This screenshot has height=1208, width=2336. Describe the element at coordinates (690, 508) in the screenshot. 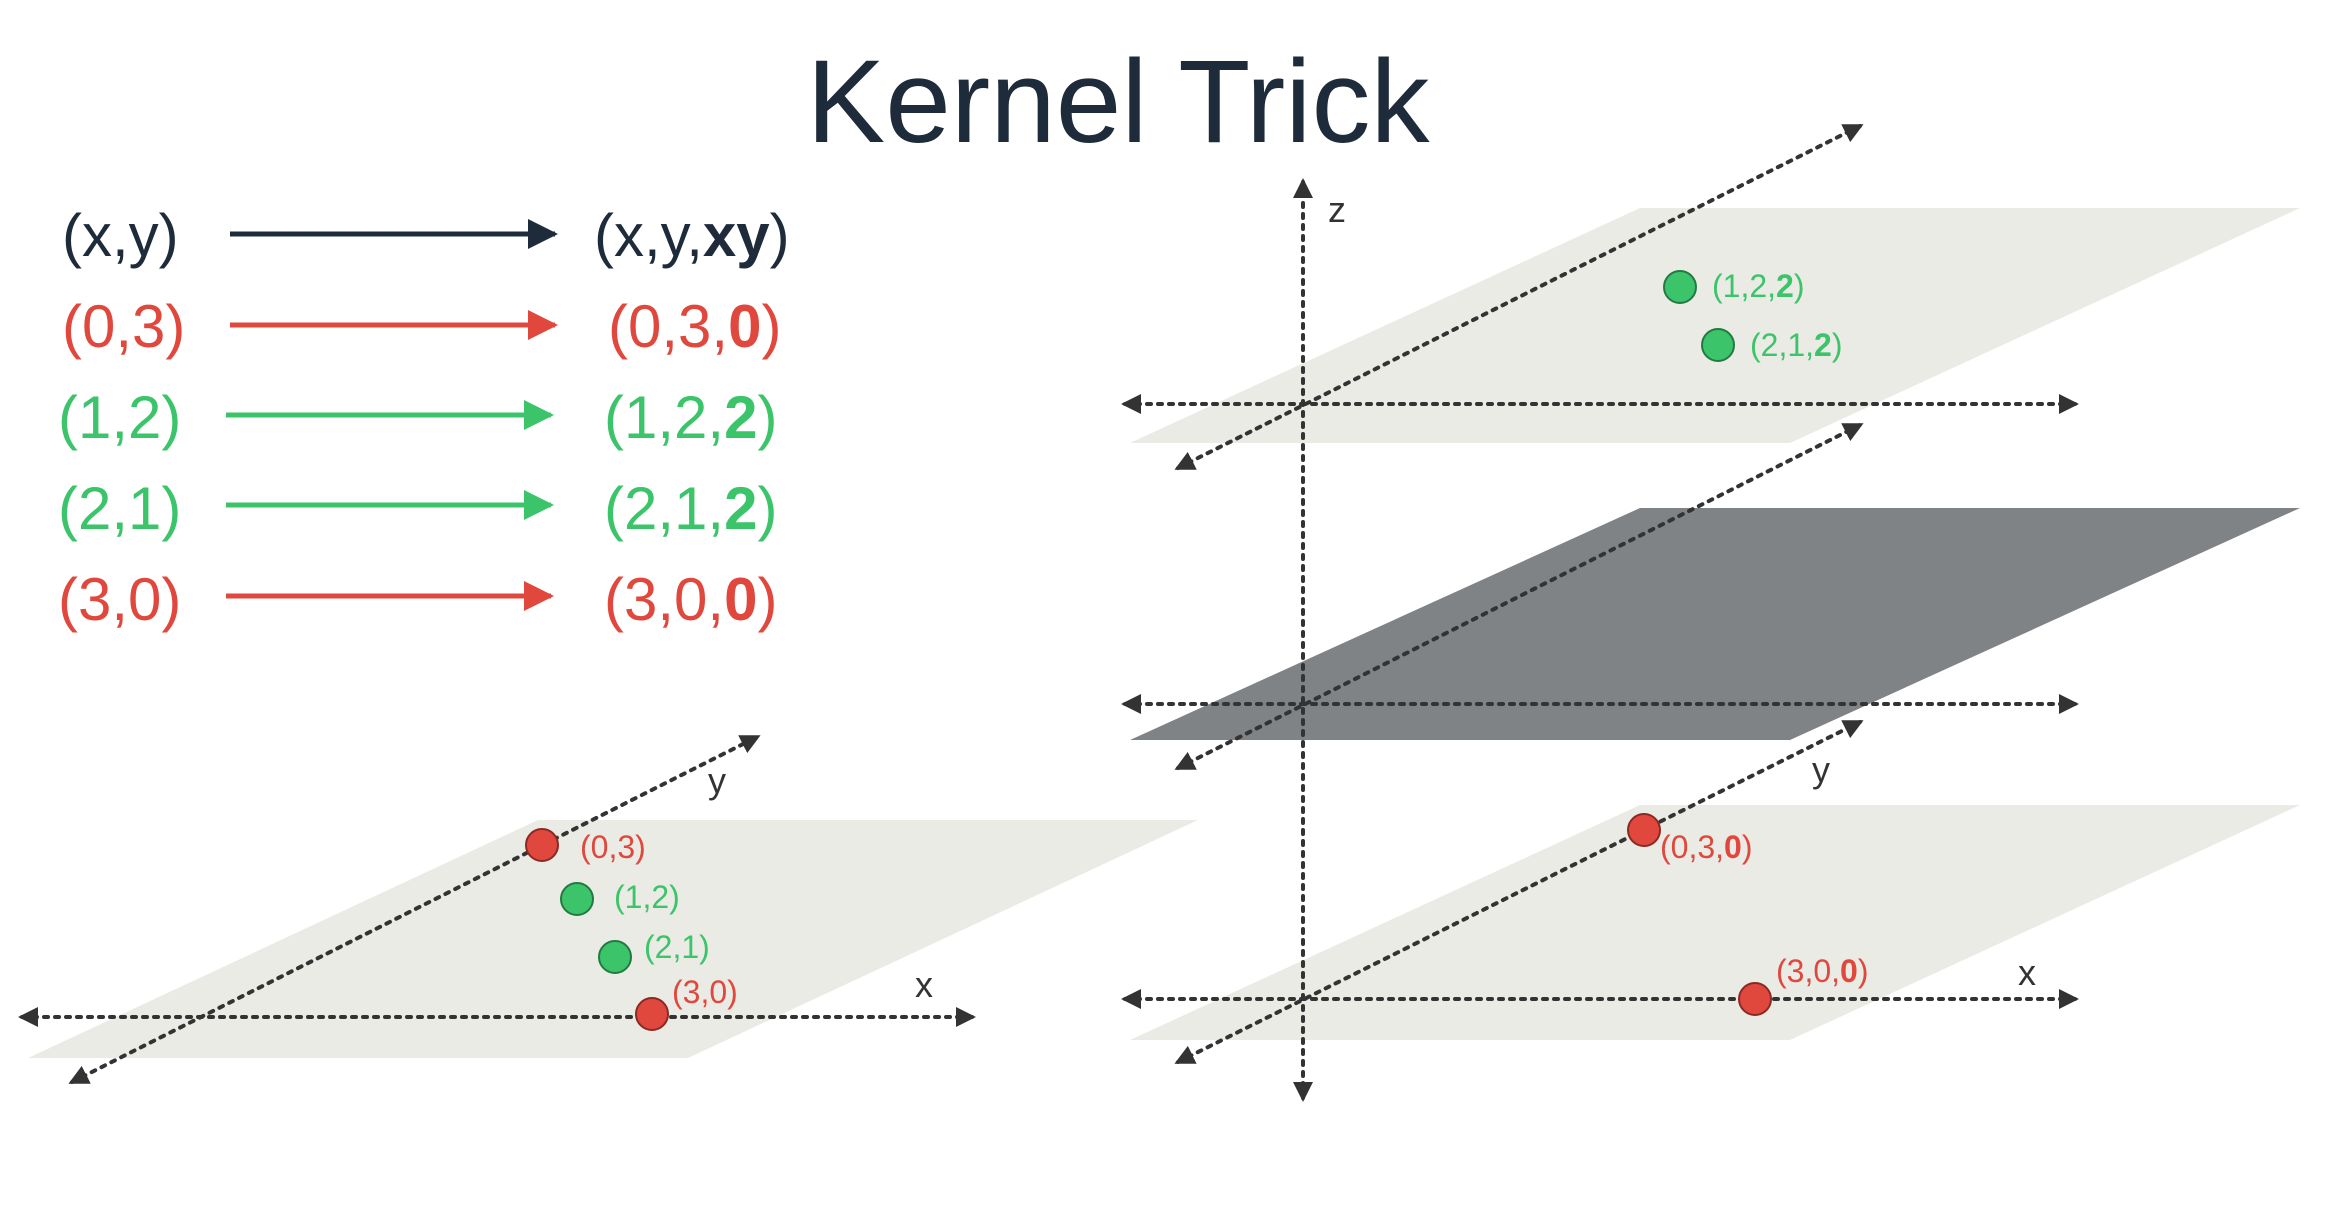

I see `mapping-to: (2,1,2)` at that location.